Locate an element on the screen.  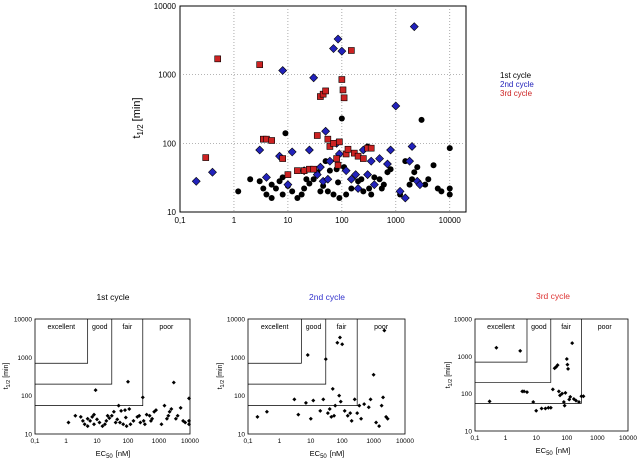
legend-2nd-cycle: 2nd cycle is located at coordinates (517, 84).